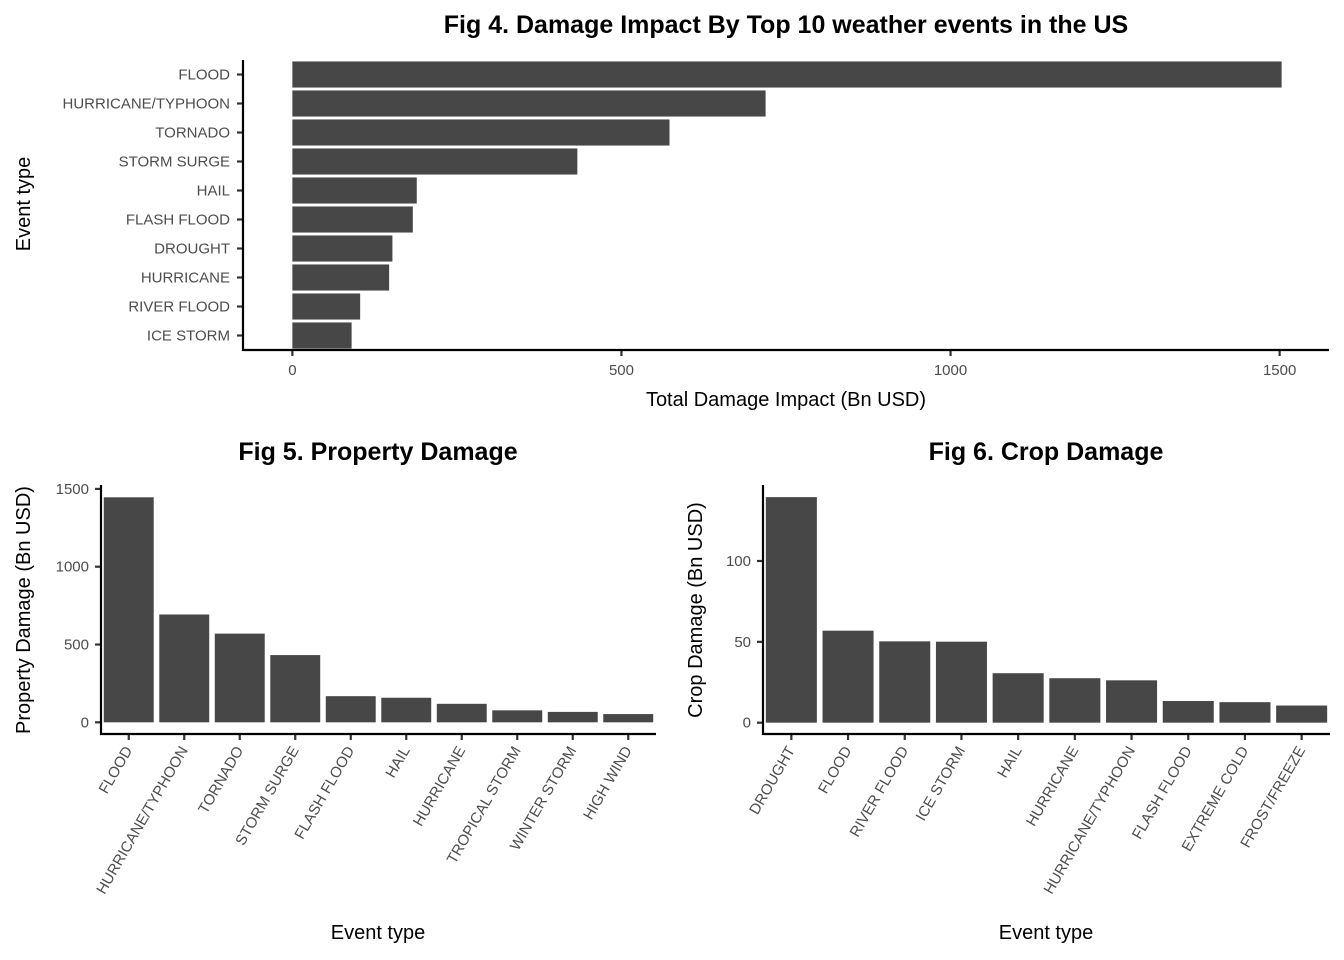 The width and height of the screenshot is (1344, 960). I want to click on fig6-x-axis-title: Event type, so click(1046, 933).